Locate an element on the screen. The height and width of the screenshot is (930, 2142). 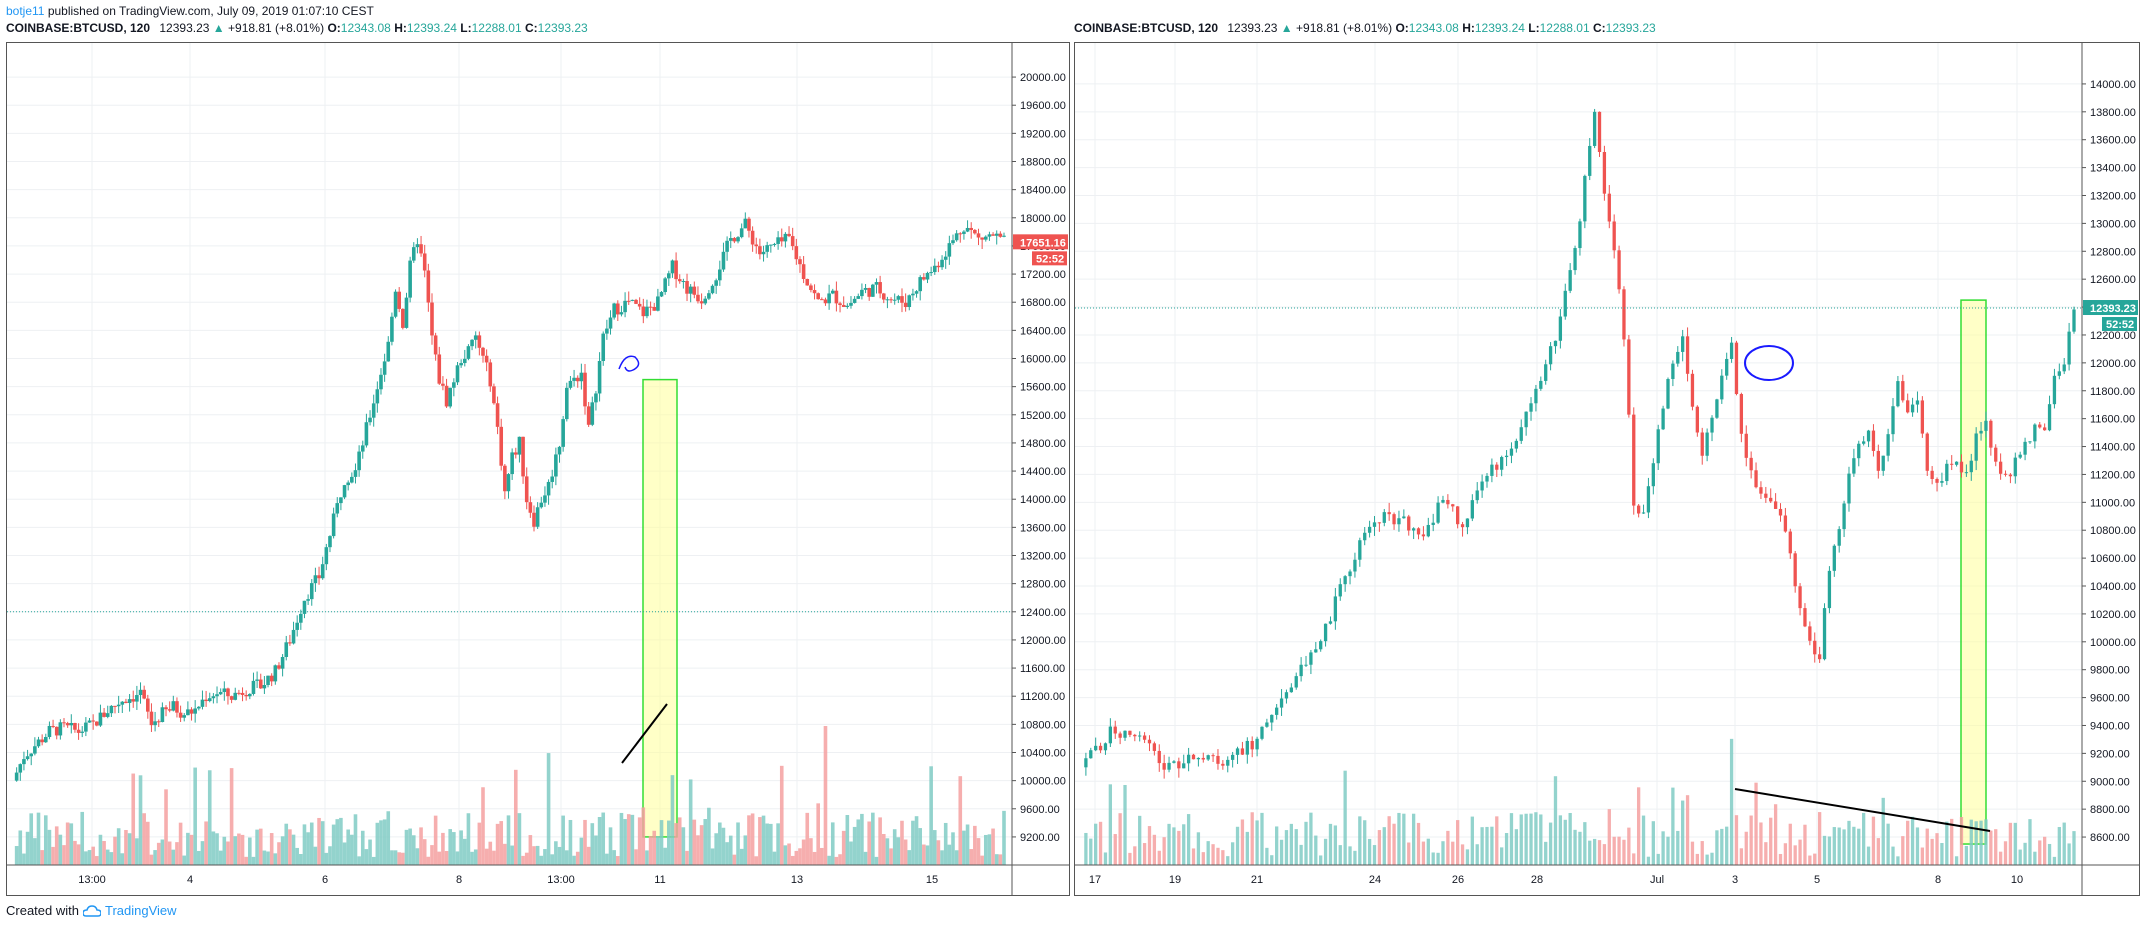
legend-c-label: C: is located at coordinates (1599, 28).